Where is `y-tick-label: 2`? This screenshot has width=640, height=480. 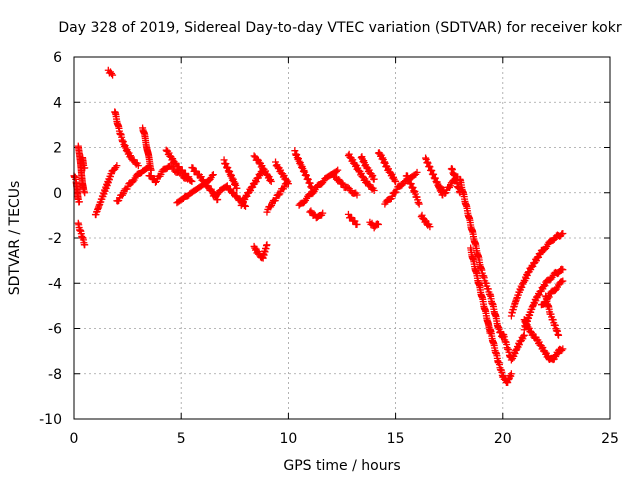
y-tick-label: 2 is located at coordinates (57, 149).